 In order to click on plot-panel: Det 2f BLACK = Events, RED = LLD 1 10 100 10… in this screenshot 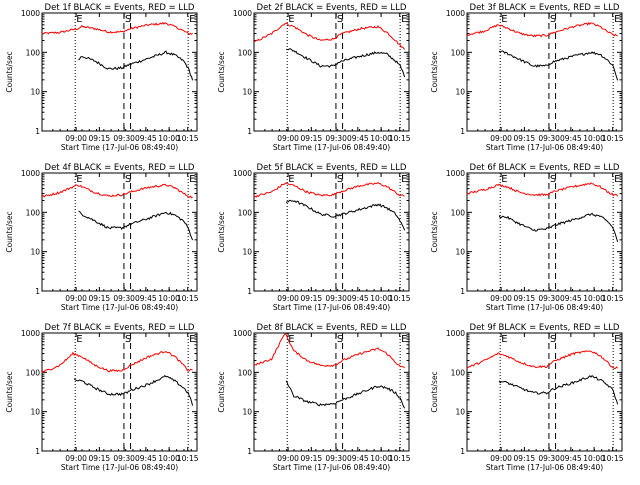, I will do `click(314, 77)`.